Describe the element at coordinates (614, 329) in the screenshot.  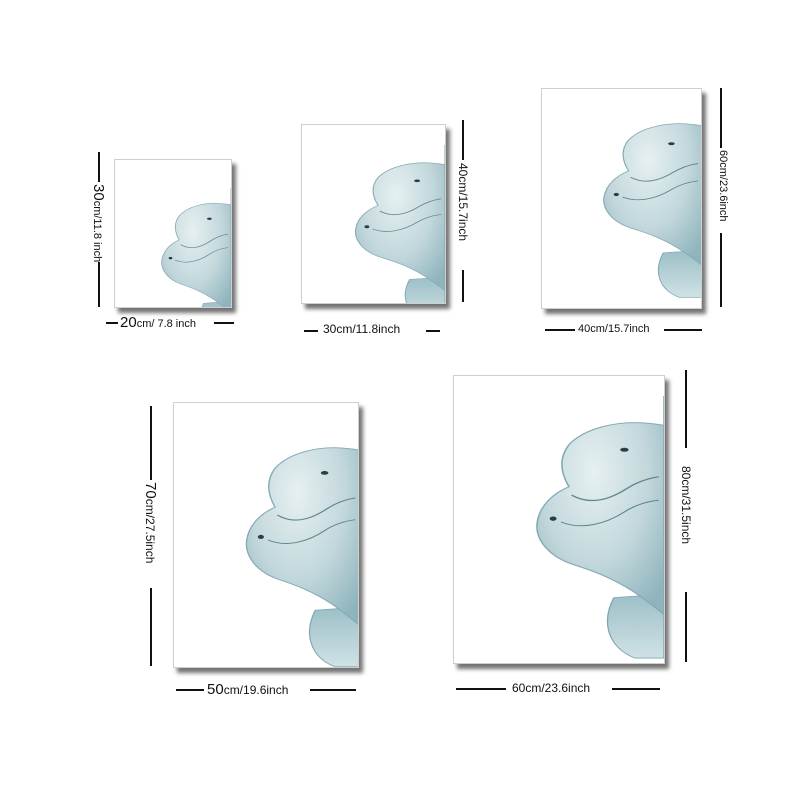
I see `width-label: 40cm/15.7inch` at that location.